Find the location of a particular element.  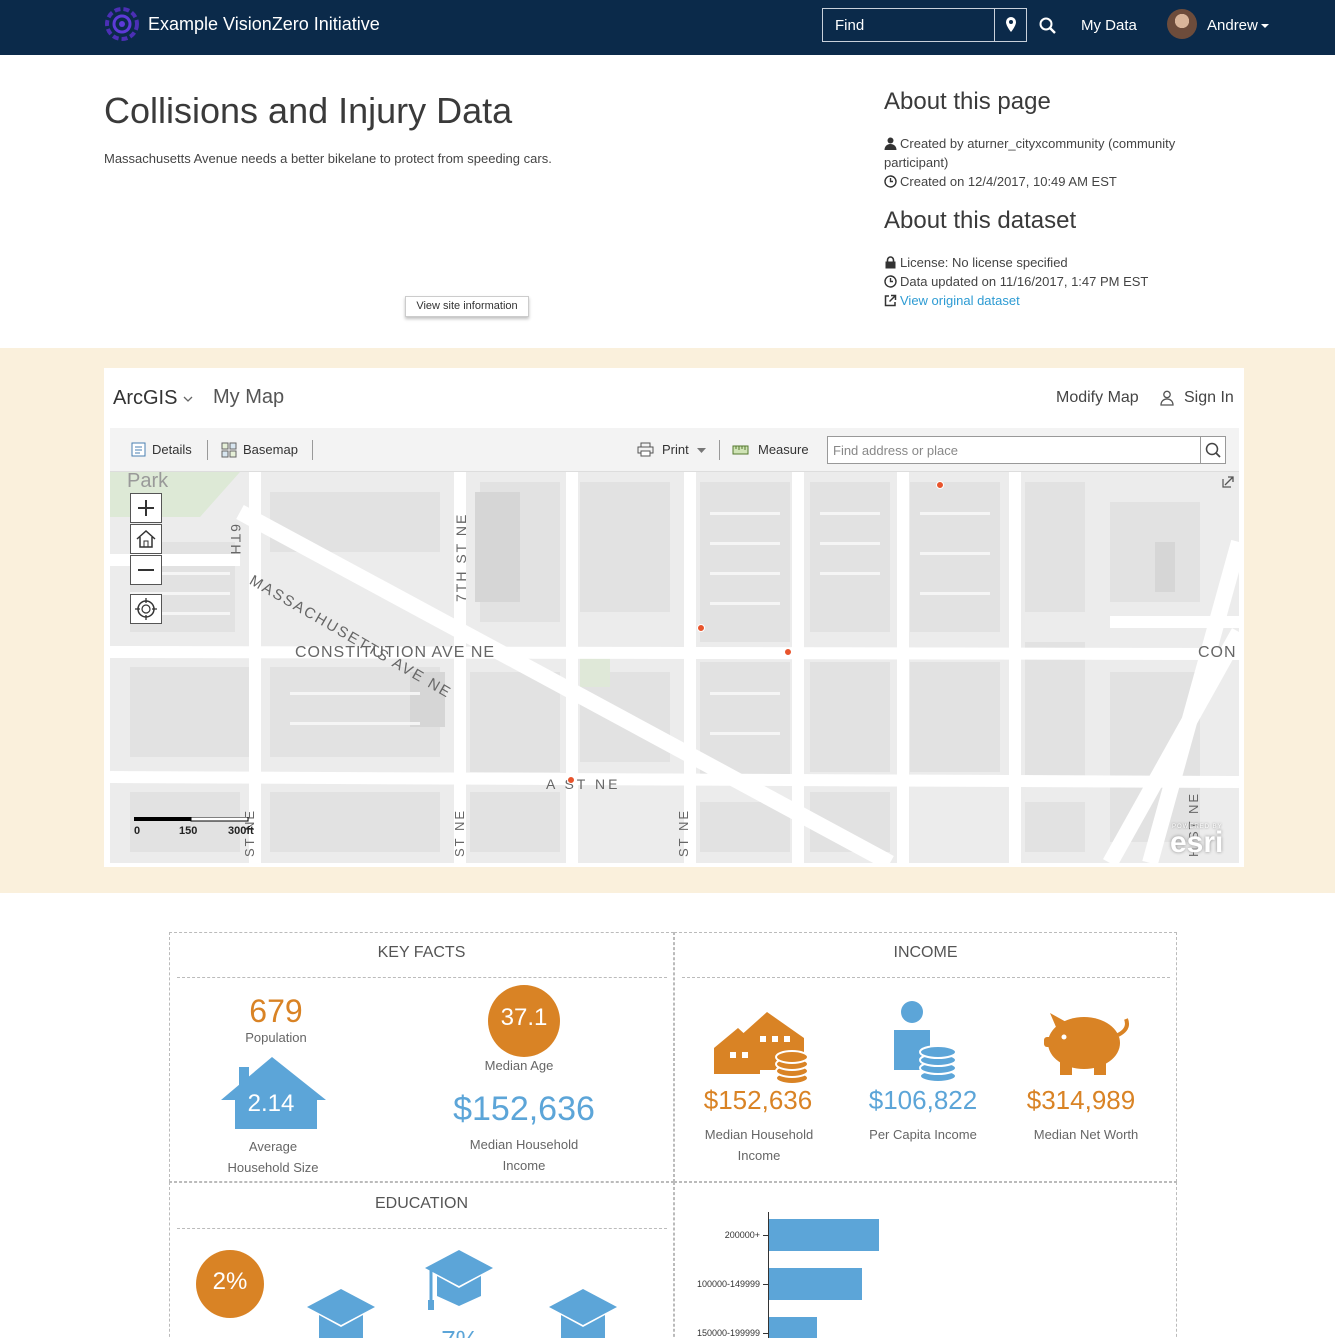

key-facts-heading: KEY FACTS is located at coordinates (421, 952).